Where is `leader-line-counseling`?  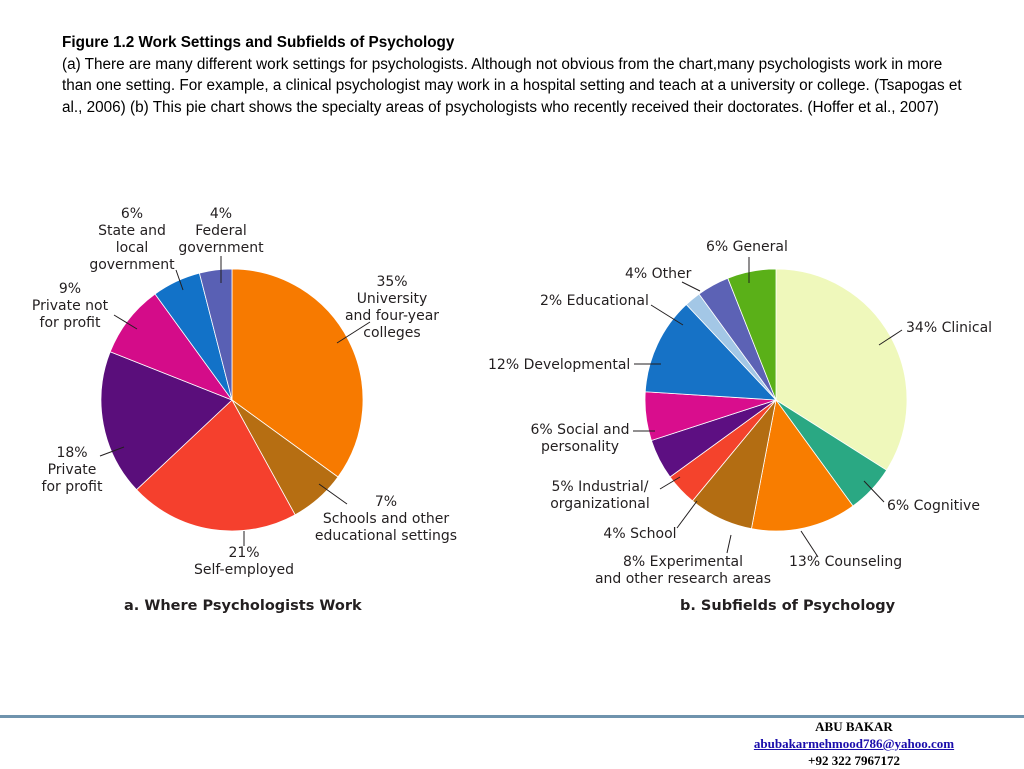
leader-line-counseling is located at coordinates (809, 544).